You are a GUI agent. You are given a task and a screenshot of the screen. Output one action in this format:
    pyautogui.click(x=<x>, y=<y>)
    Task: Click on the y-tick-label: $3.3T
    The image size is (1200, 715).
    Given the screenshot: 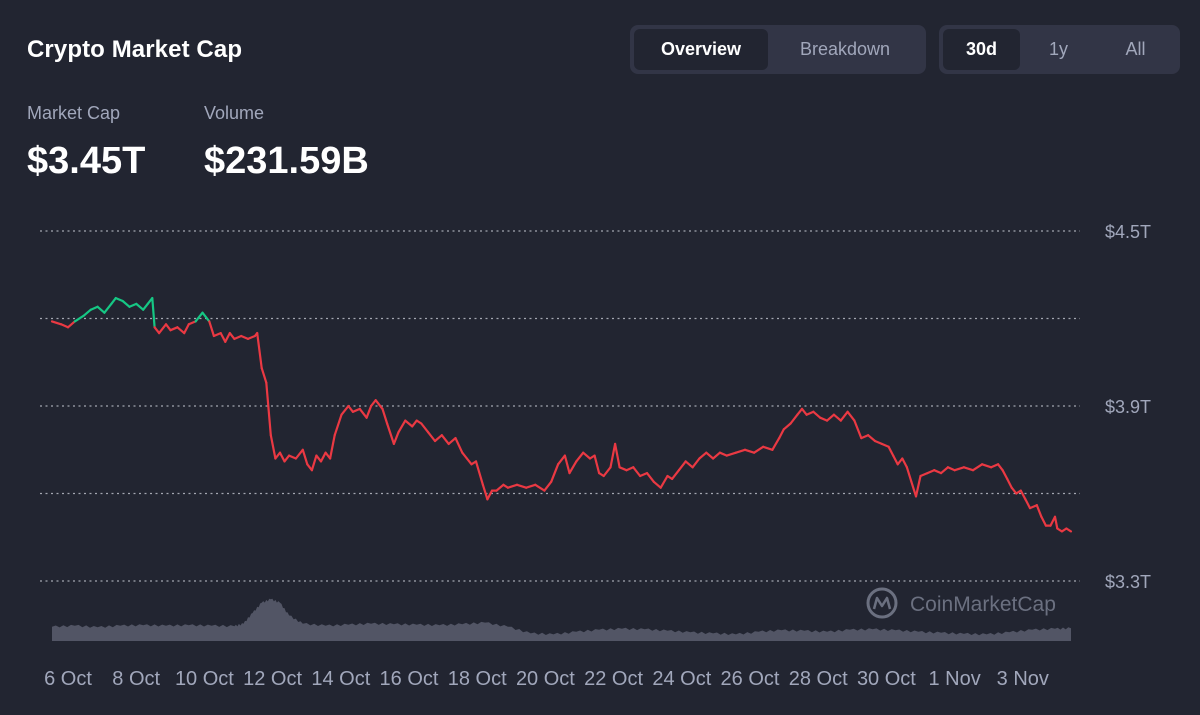 What is the action you would take?
    pyautogui.click(x=1128, y=582)
    